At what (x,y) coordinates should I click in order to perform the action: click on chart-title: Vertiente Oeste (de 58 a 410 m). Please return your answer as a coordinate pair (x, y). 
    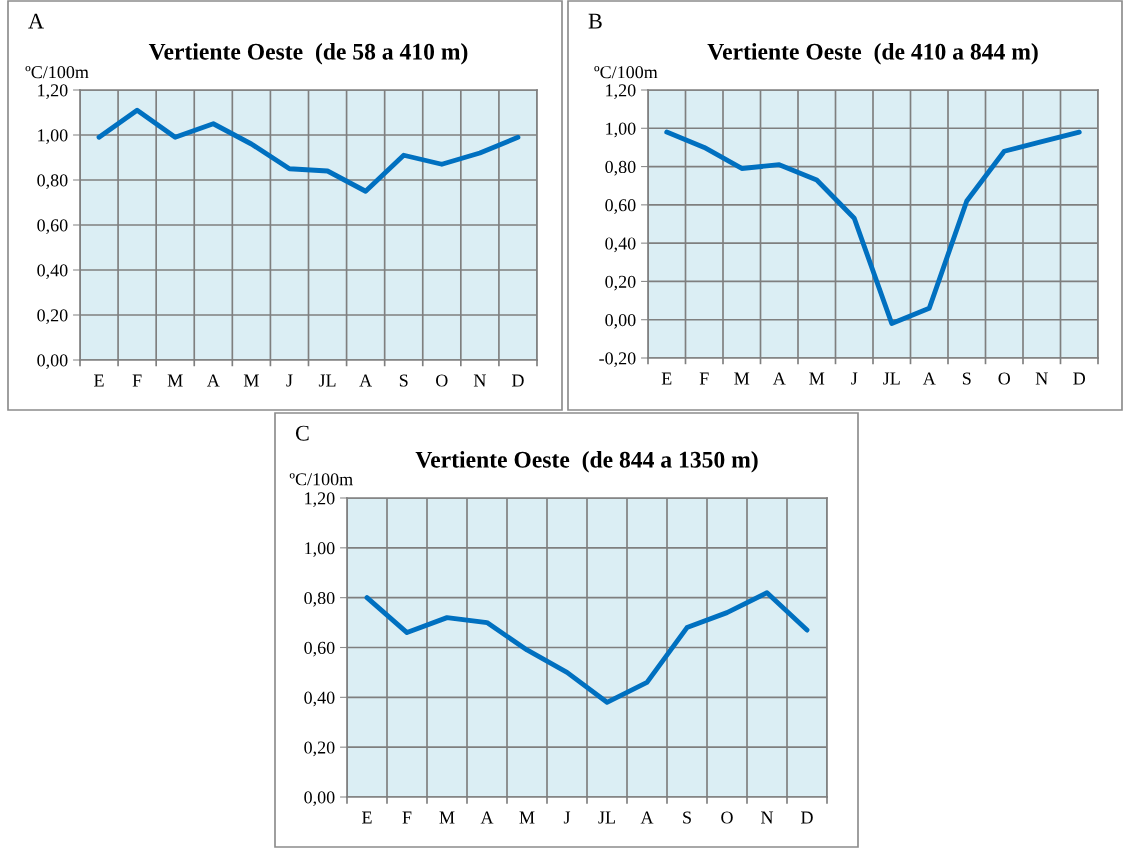
    Looking at the image, I should click on (308, 54).